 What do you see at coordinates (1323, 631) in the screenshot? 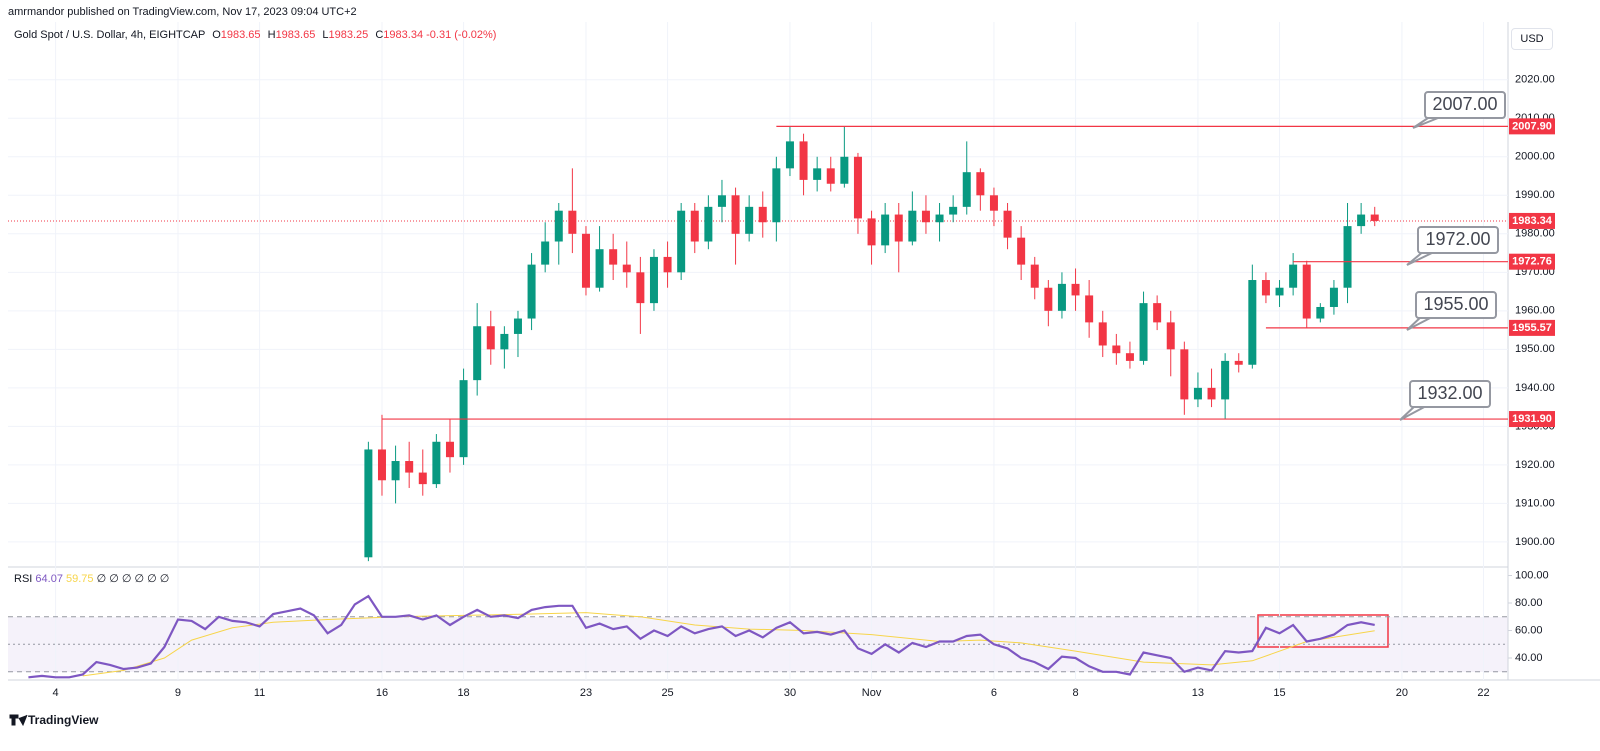
I see `highlight-box` at bounding box center [1323, 631].